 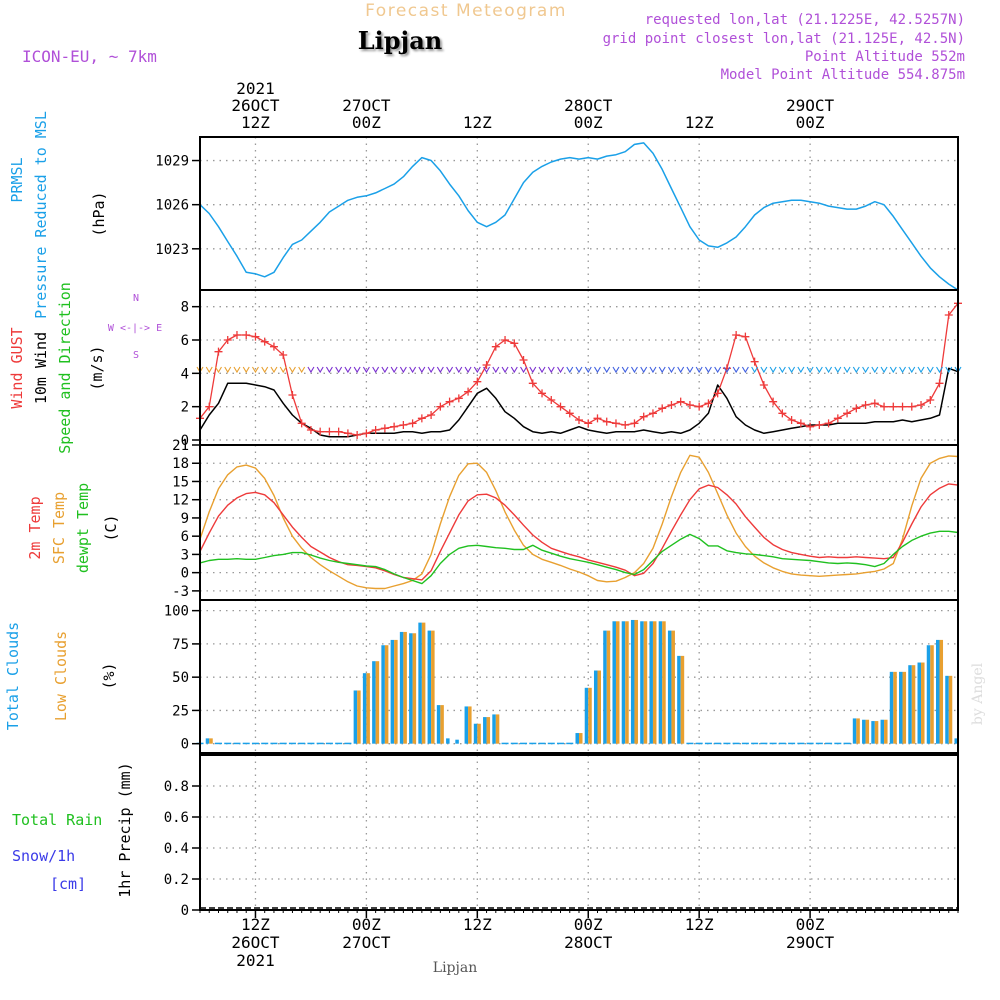 What do you see at coordinates (477, 924) in the screenshot?
I see `bottom-time-label: 12Z` at bounding box center [477, 924].